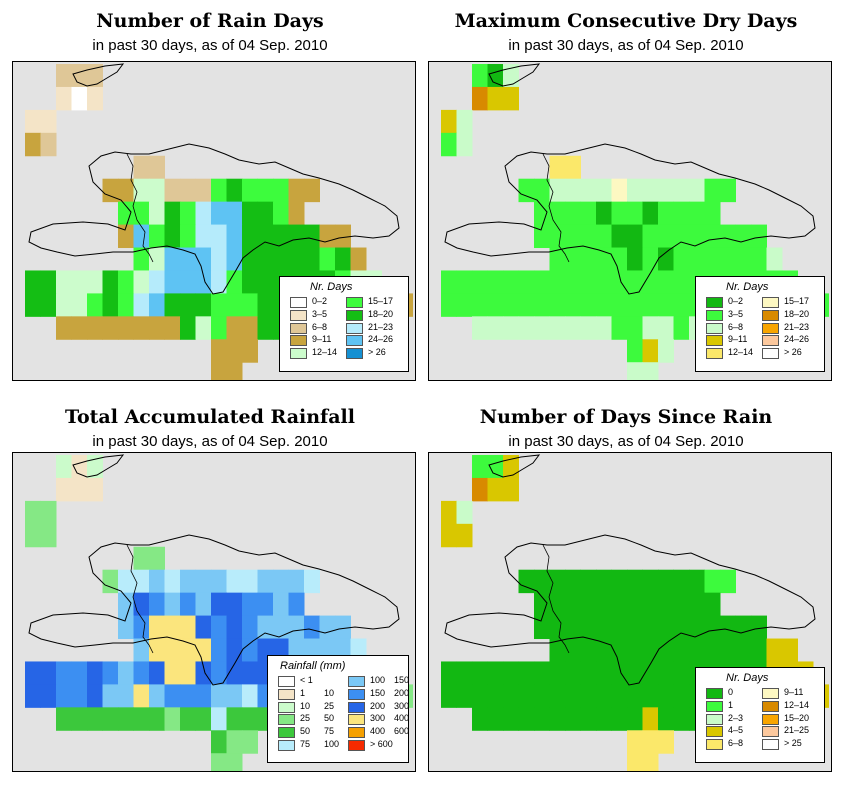 The image size is (853, 793). I want to click on island-outline, so click(214, 219).